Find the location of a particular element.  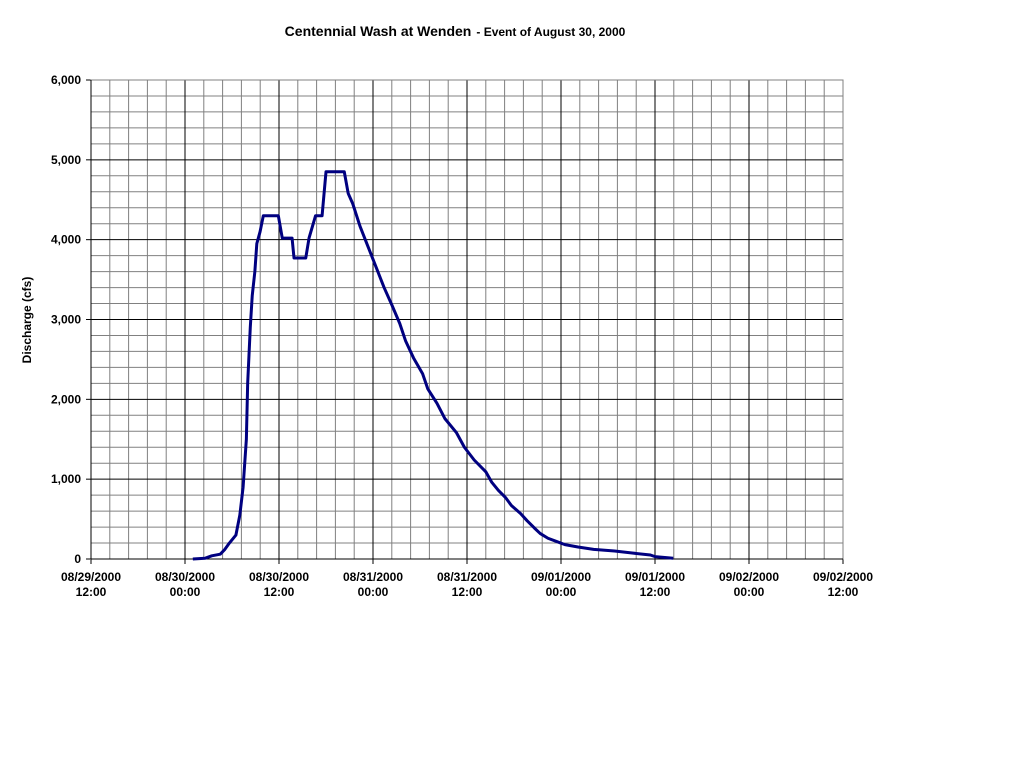

y-tick-label: 4,000 is located at coordinates (66, 240).